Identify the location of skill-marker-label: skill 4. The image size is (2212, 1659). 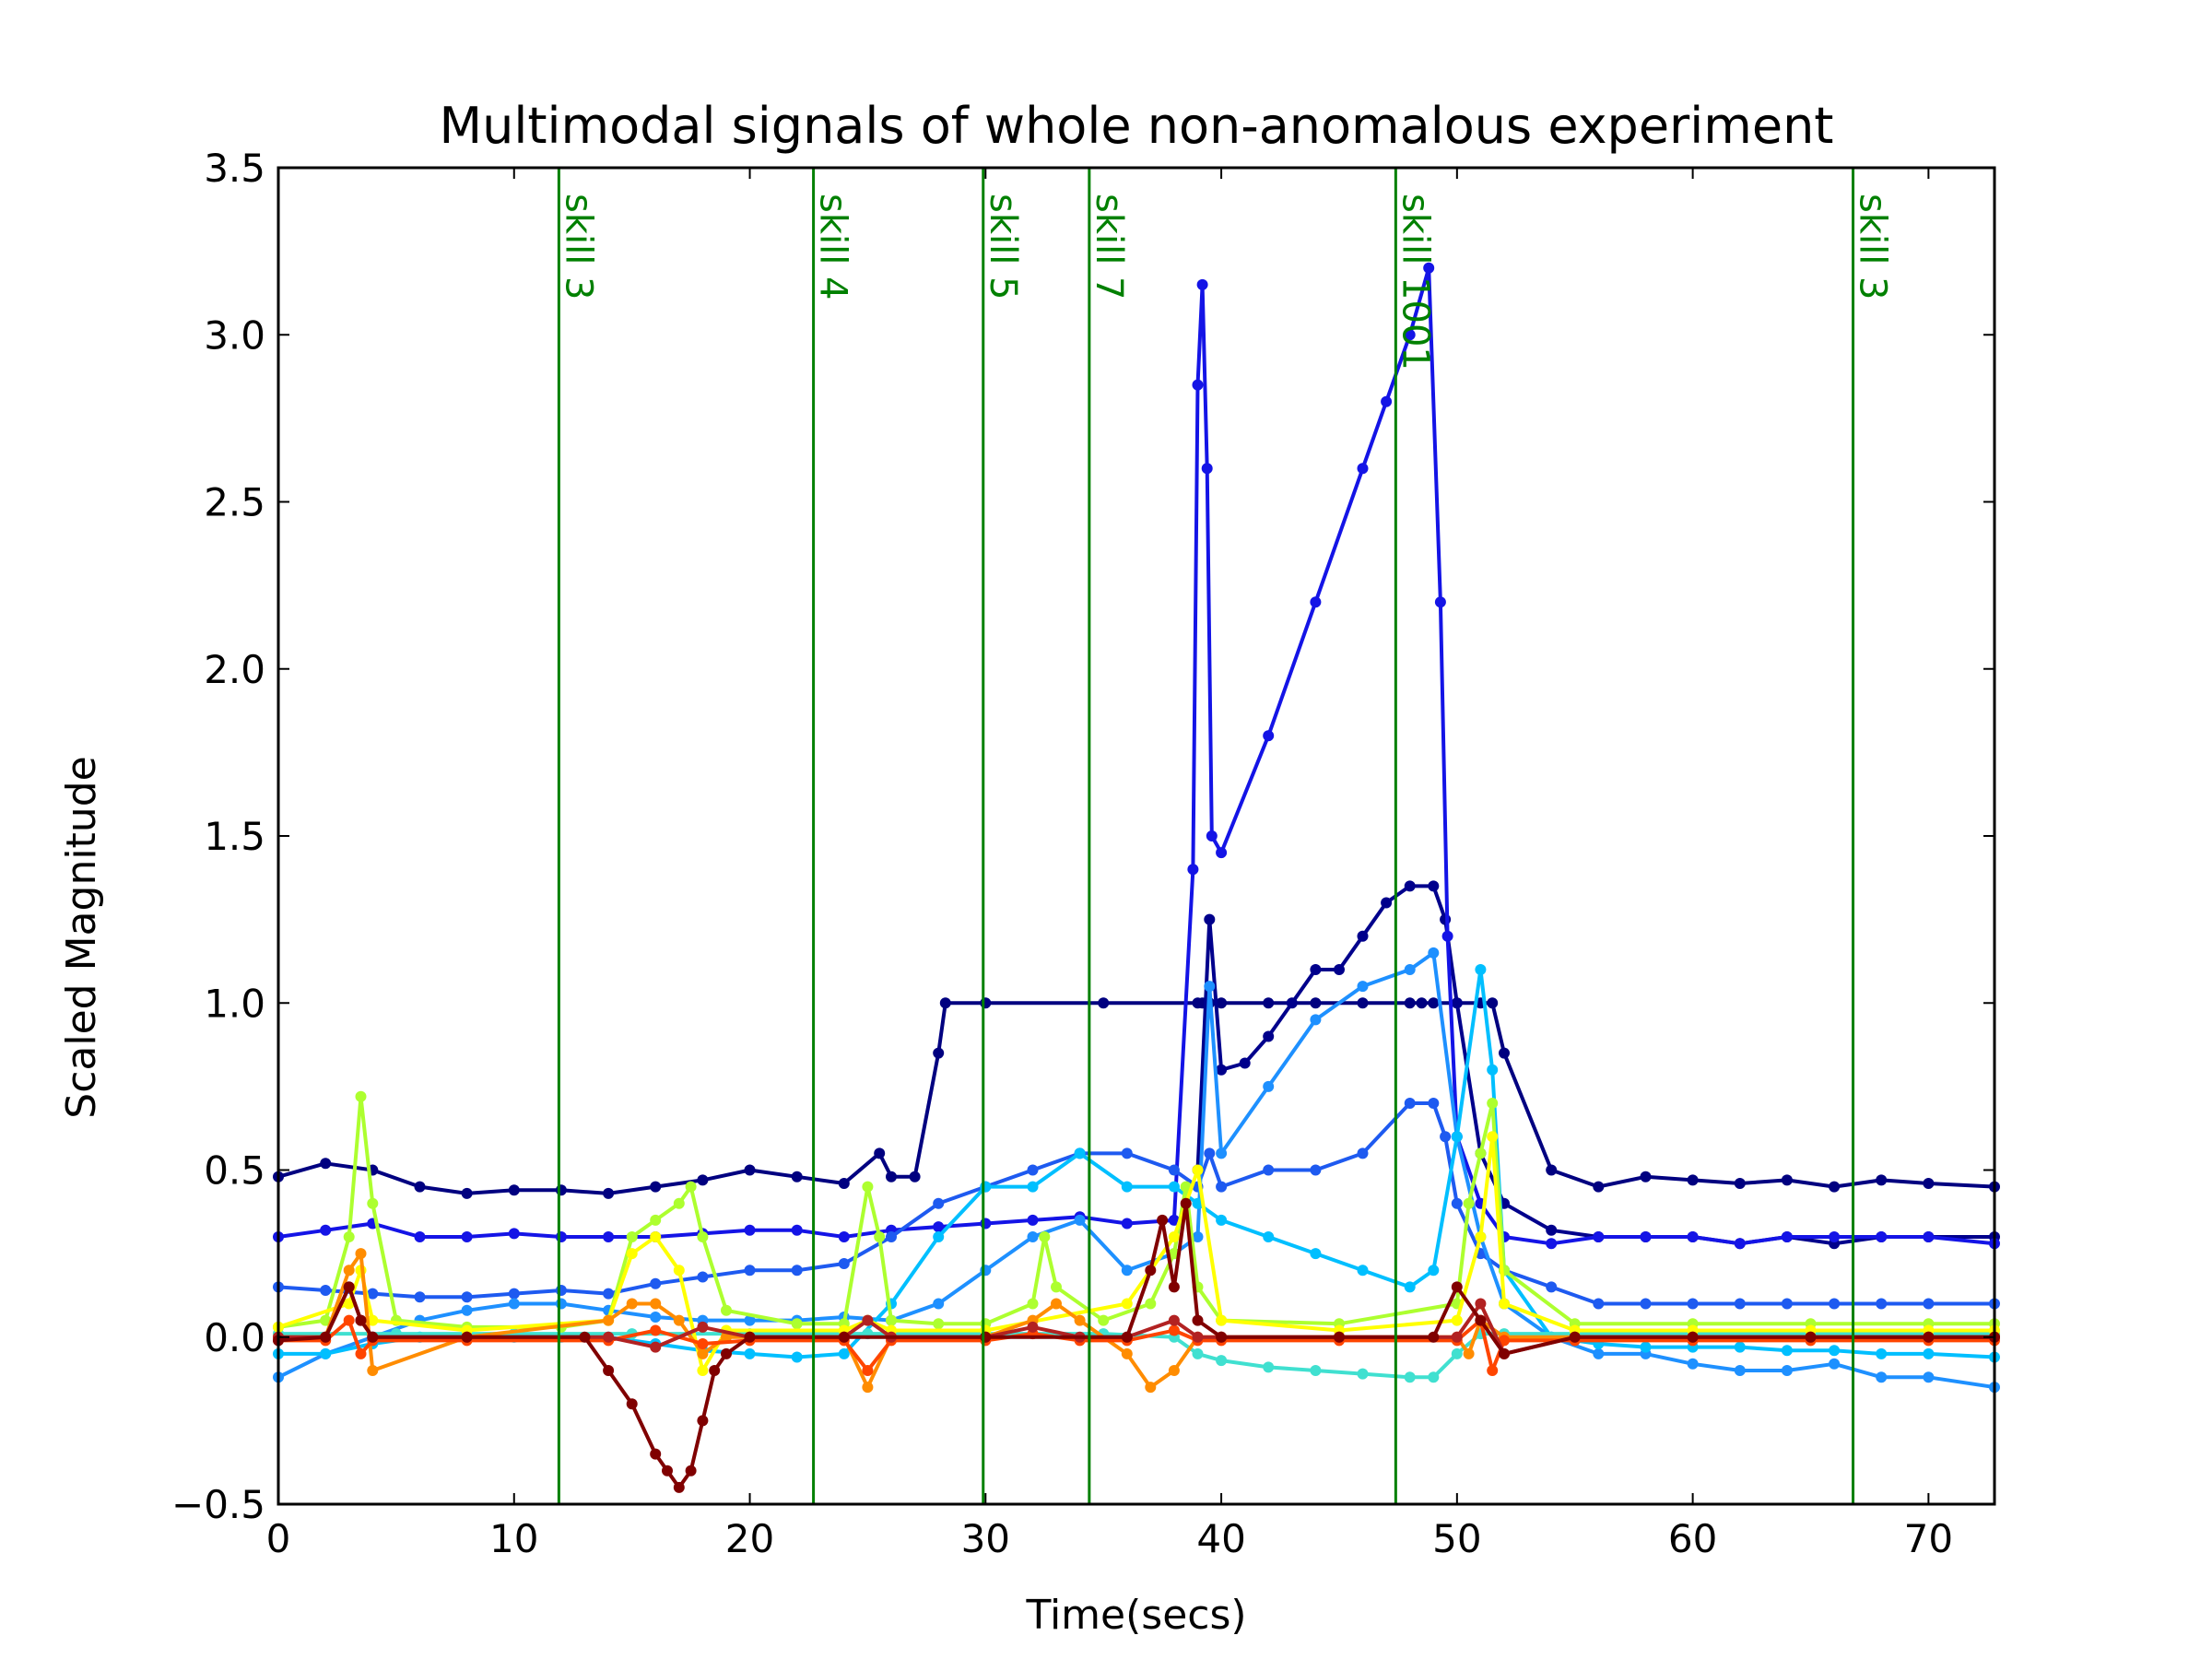
(833, 247).